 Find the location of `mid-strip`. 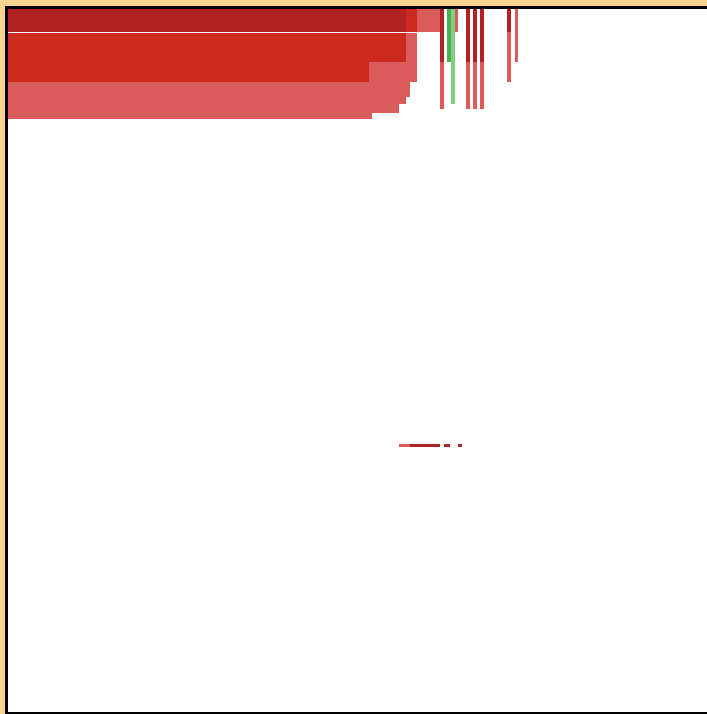

mid-strip is located at coordinates (430, 445).